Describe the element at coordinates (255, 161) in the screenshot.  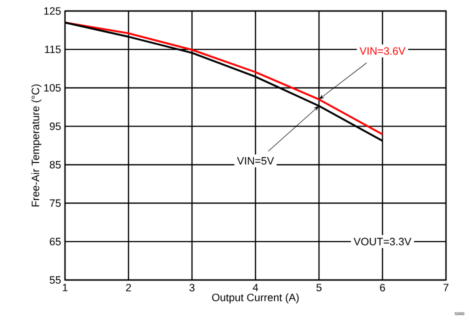
I see `text: VIN=5V` at that location.